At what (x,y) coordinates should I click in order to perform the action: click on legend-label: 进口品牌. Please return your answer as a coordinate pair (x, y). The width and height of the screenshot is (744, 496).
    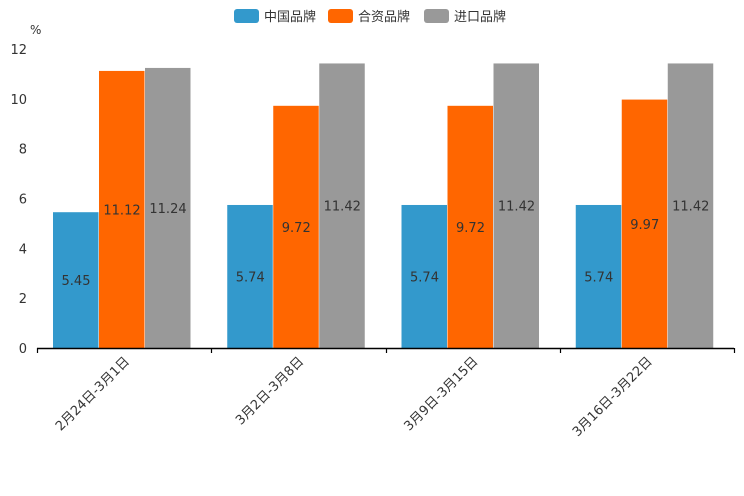
    Looking at the image, I should click on (480, 17).